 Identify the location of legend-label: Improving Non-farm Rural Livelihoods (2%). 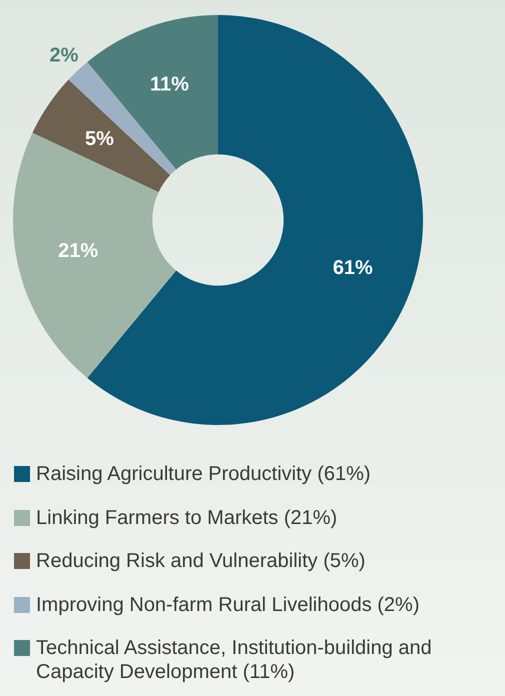
(228, 604).